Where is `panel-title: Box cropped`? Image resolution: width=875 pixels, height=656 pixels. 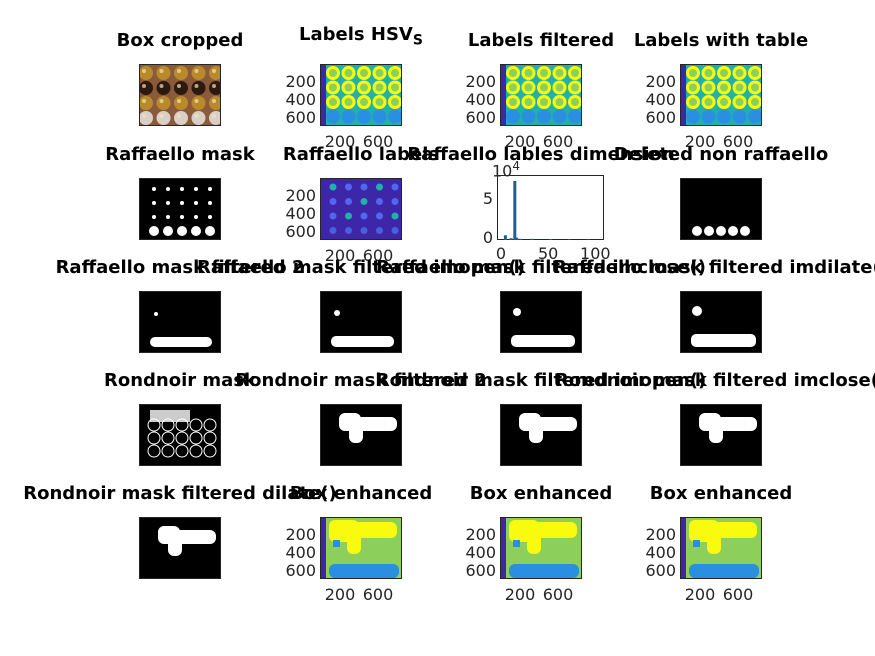 panel-title: Box cropped is located at coordinates (180, 40).